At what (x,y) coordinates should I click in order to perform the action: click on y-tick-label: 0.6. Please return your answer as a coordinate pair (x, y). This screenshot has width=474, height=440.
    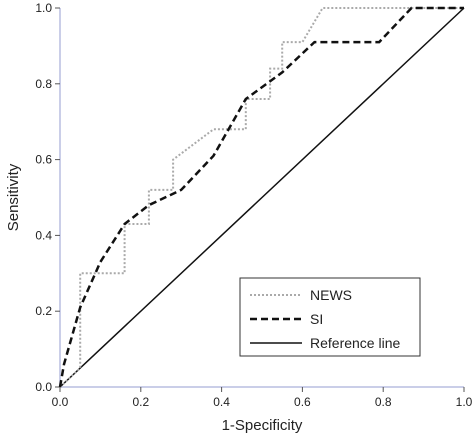
    Looking at the image, I should click on (43, 160).